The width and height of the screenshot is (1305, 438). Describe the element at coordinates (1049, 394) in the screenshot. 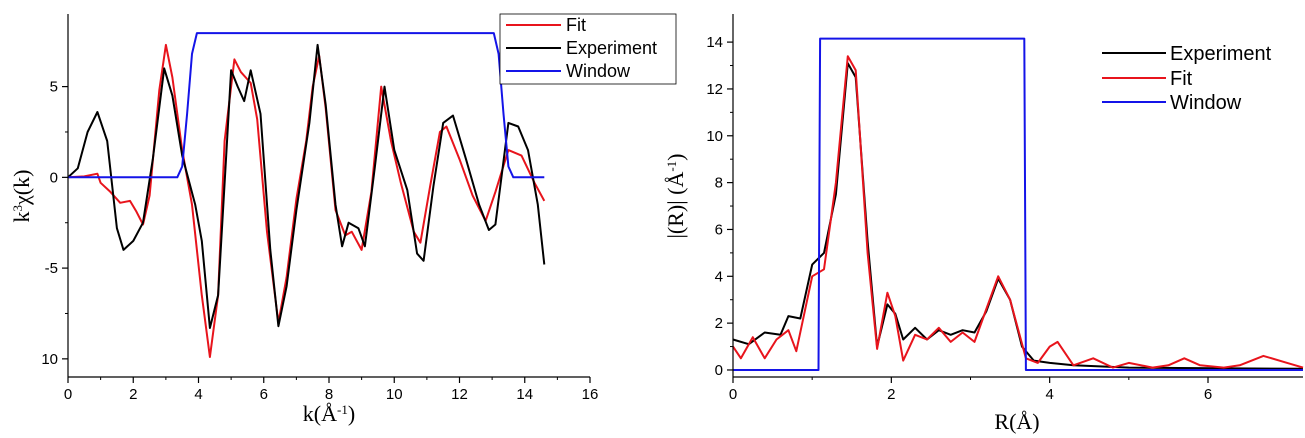

I see `right-x-tick-label: 4` at that location.